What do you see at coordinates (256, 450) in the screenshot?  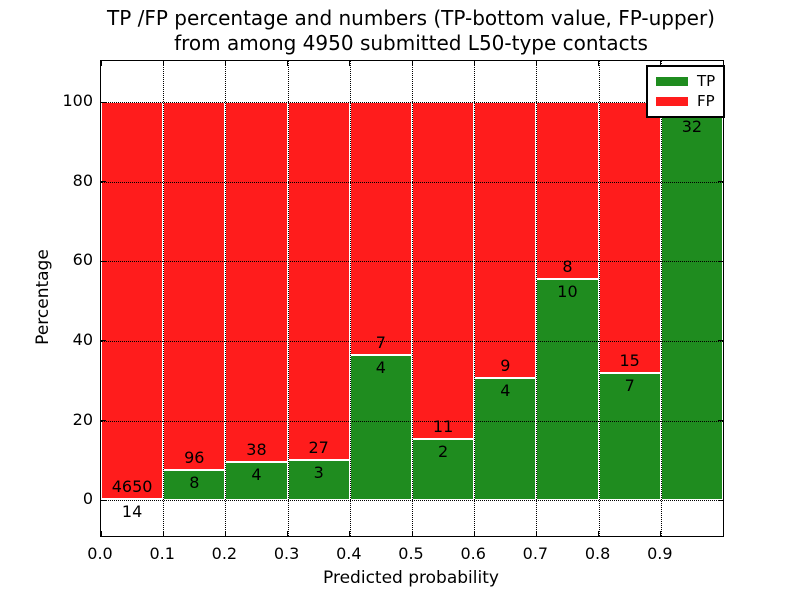 I see `fp-count-label: 38` at bounding box center [256, 450].